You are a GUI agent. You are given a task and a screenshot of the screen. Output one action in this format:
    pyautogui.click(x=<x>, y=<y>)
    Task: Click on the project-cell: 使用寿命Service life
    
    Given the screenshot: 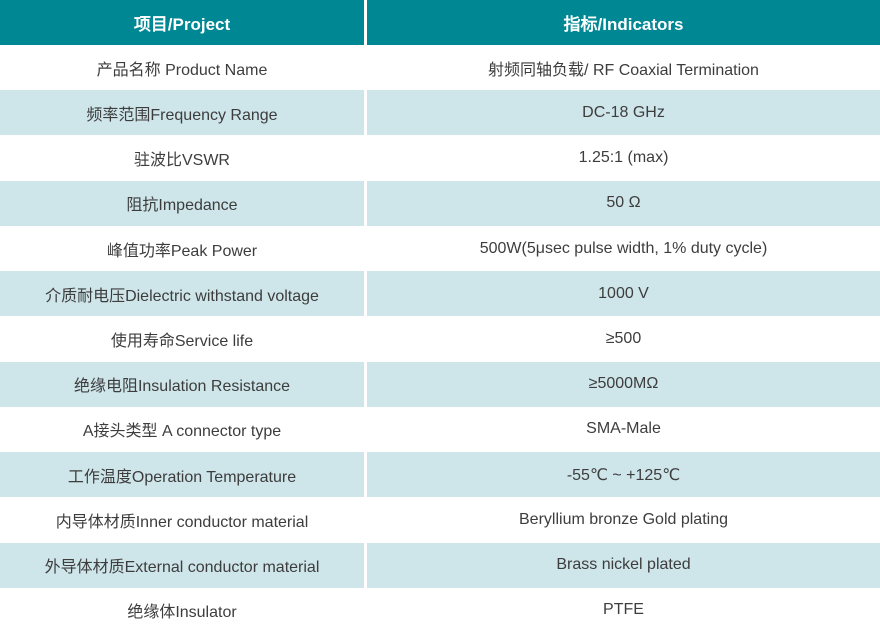 What is the action you would take?
    pyautogui.click(x=182, y=342)
    